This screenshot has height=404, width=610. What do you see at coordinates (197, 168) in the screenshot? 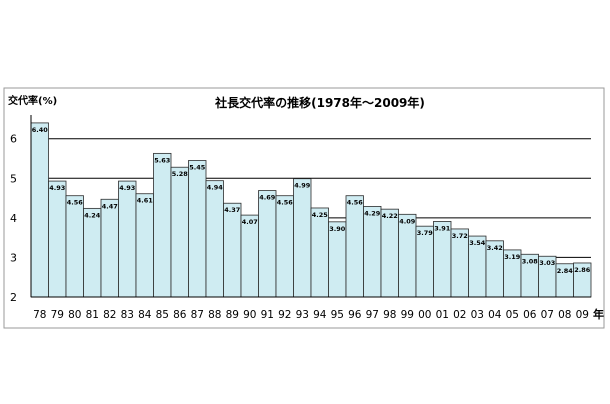
I see `data-label: 5.45` at bounding box center [197, 168].